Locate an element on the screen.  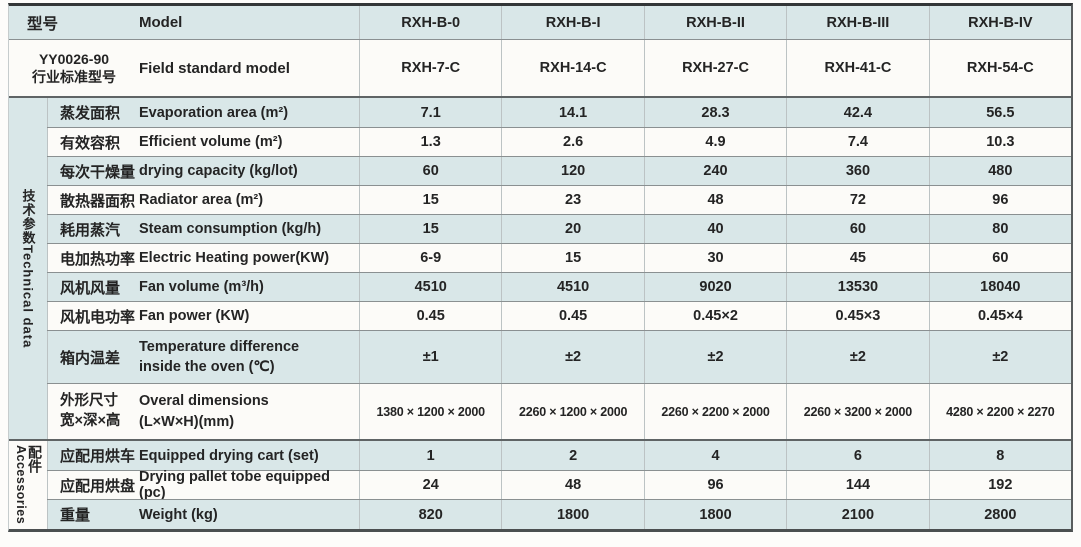
row-label-cn: 应配用烘车 is located at coordinates (93, 455).